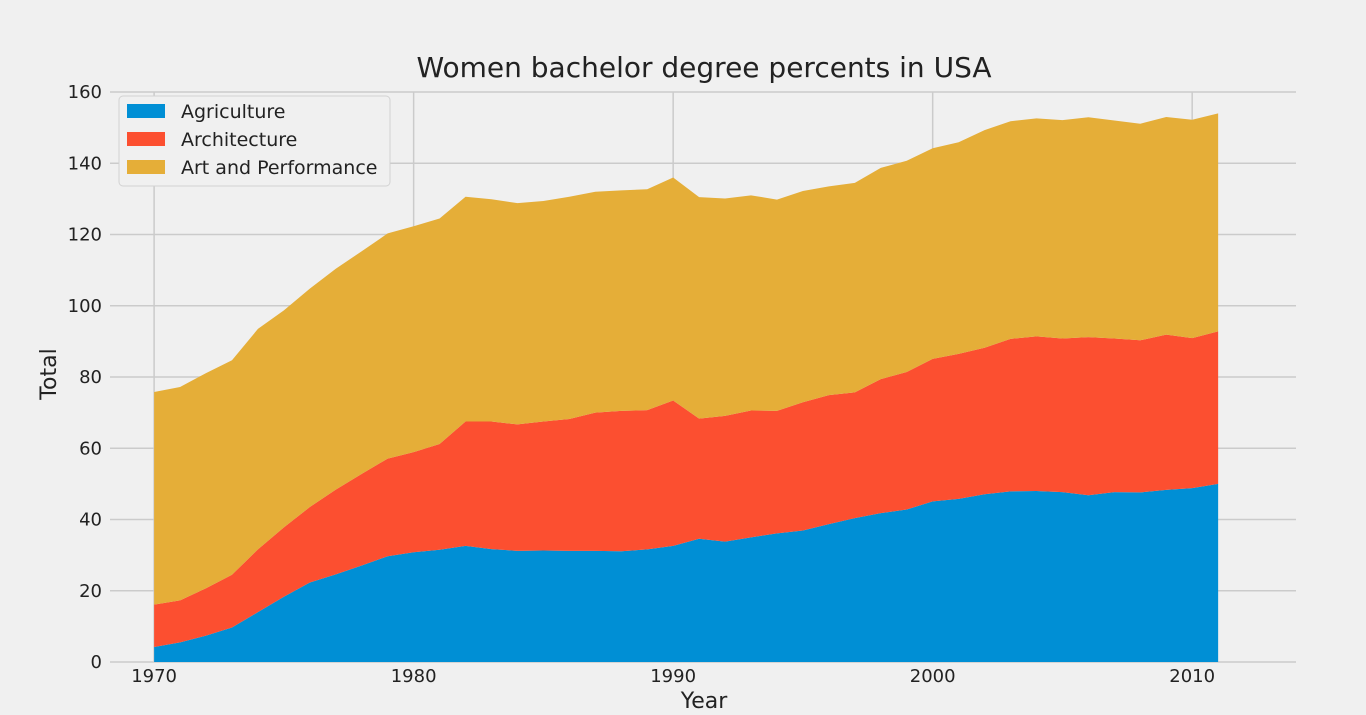 This screenshot has width=1366, height=715. I want to click on legend-label-art-and-performance: Art and Performance, so click(279, 168).